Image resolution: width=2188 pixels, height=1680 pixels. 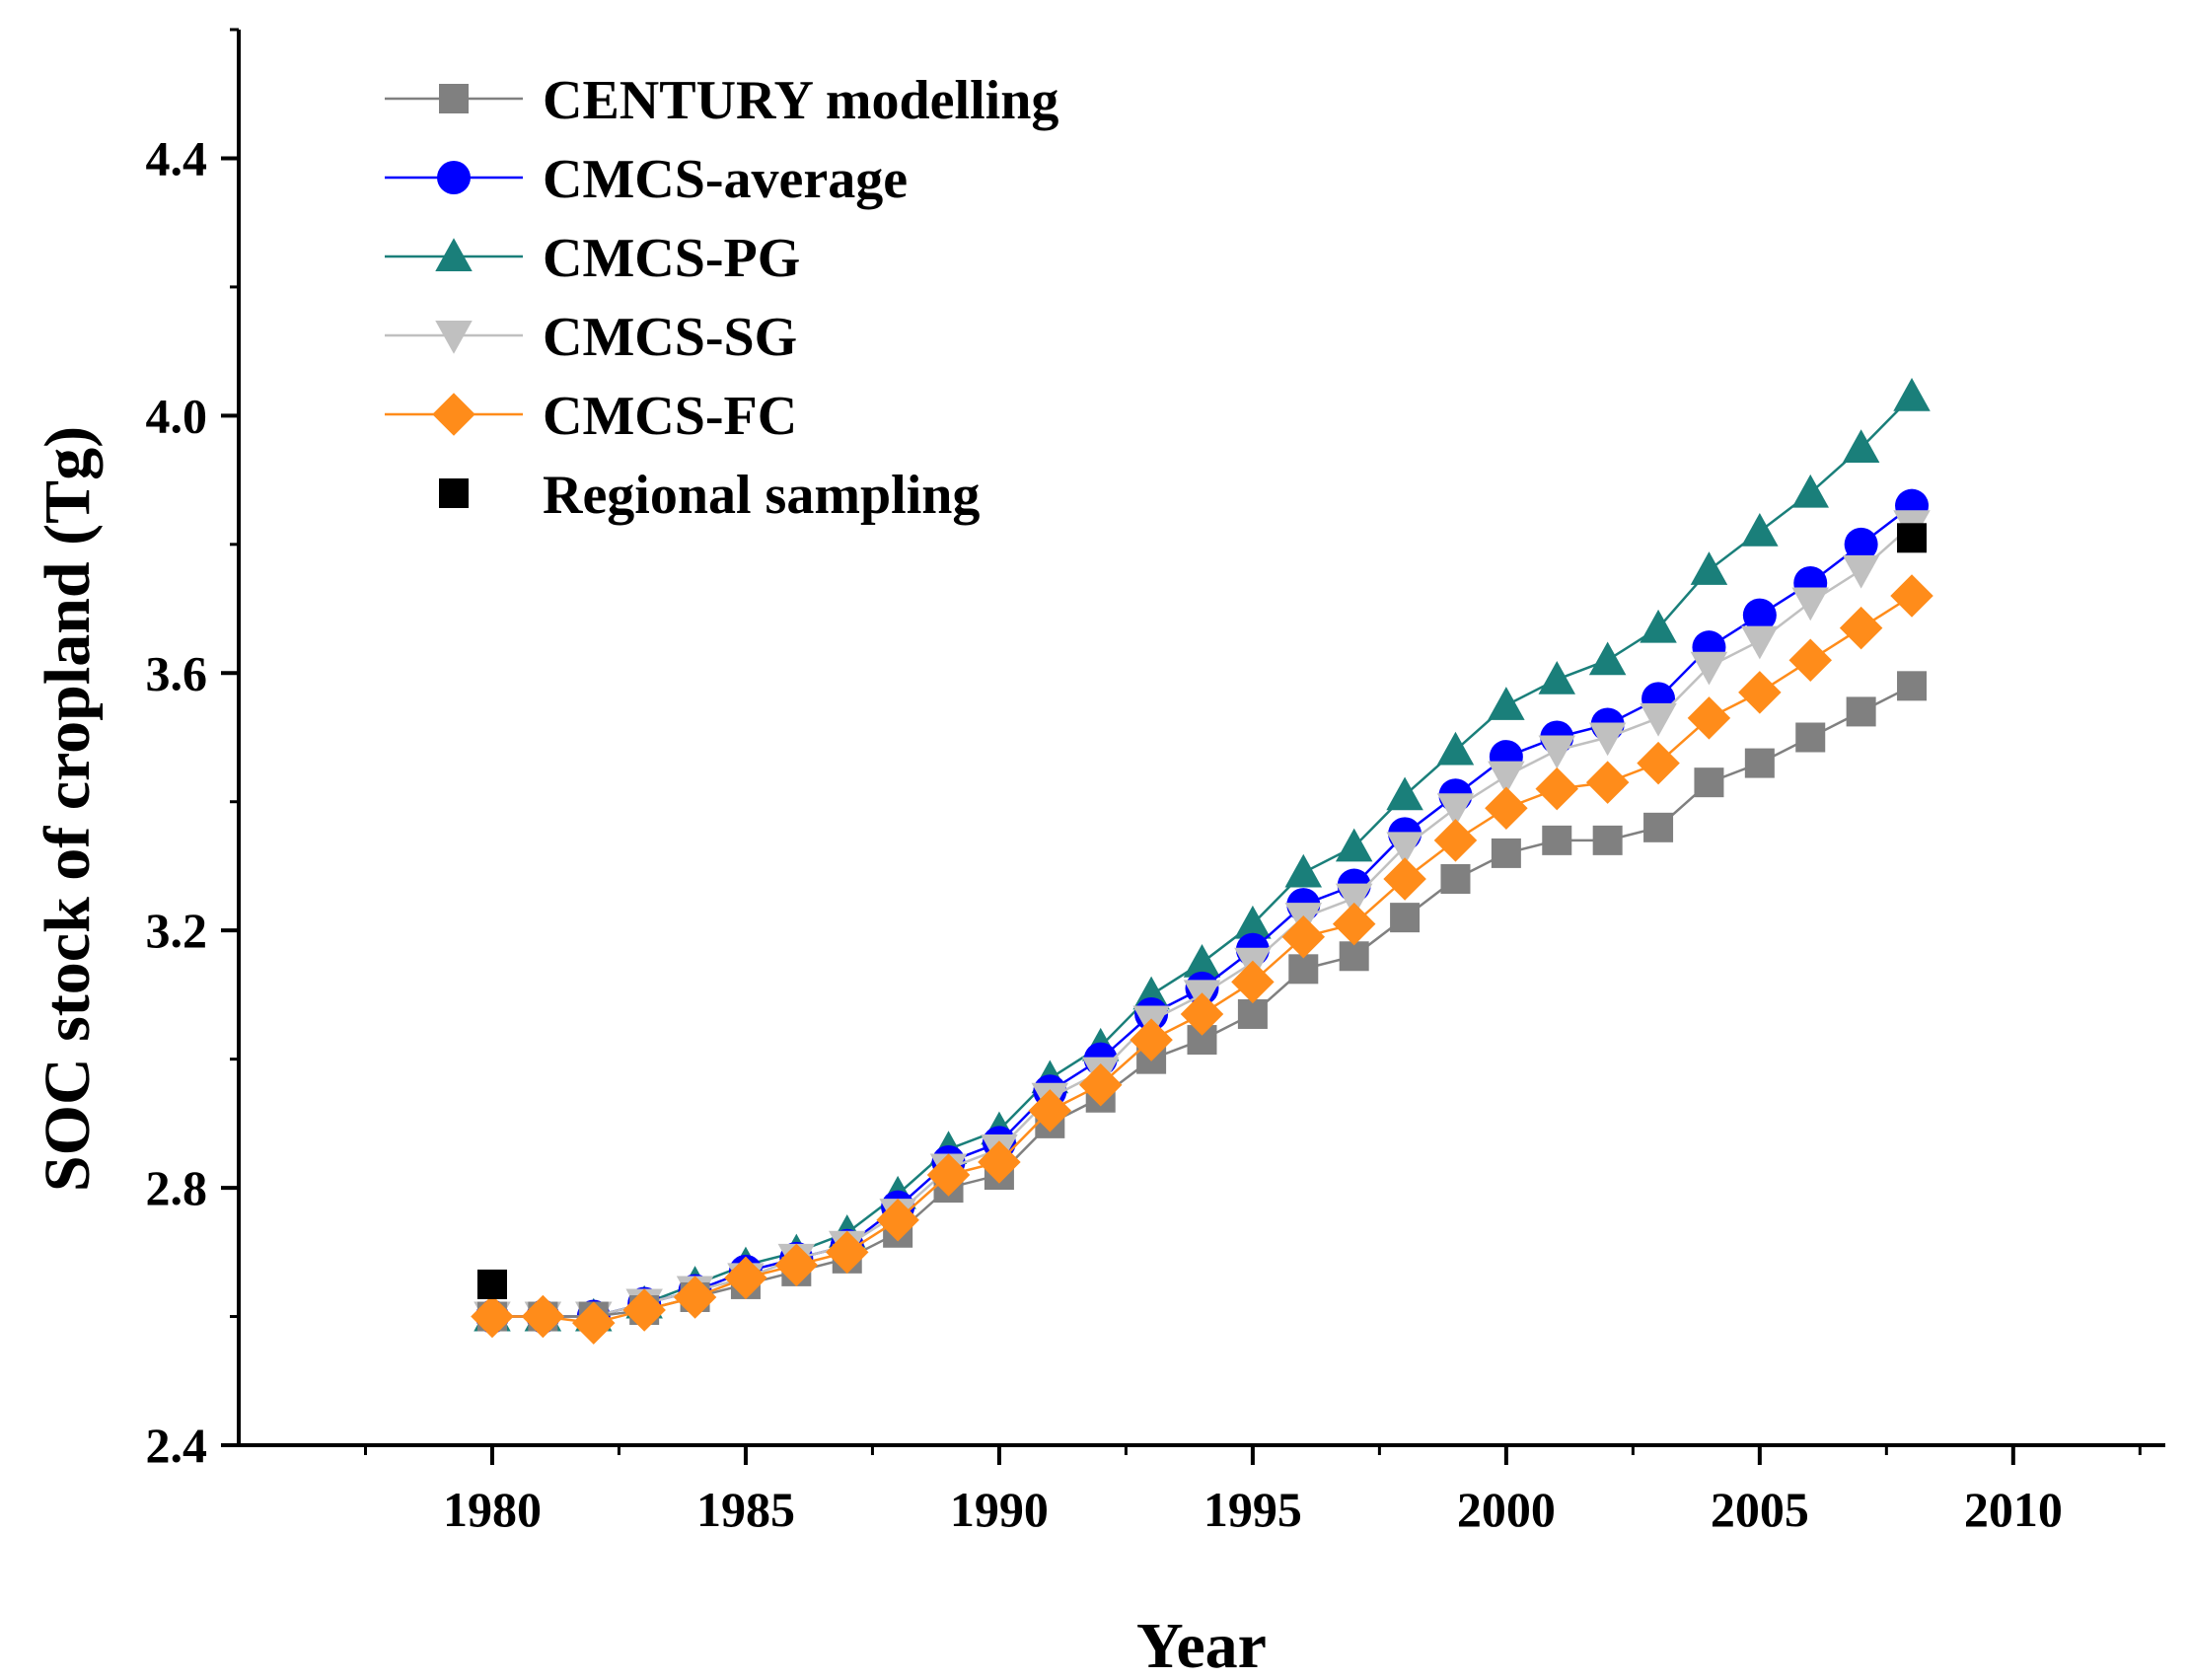 I want to click on legend-item: CMCS-SG, so click(x=591, y=337).